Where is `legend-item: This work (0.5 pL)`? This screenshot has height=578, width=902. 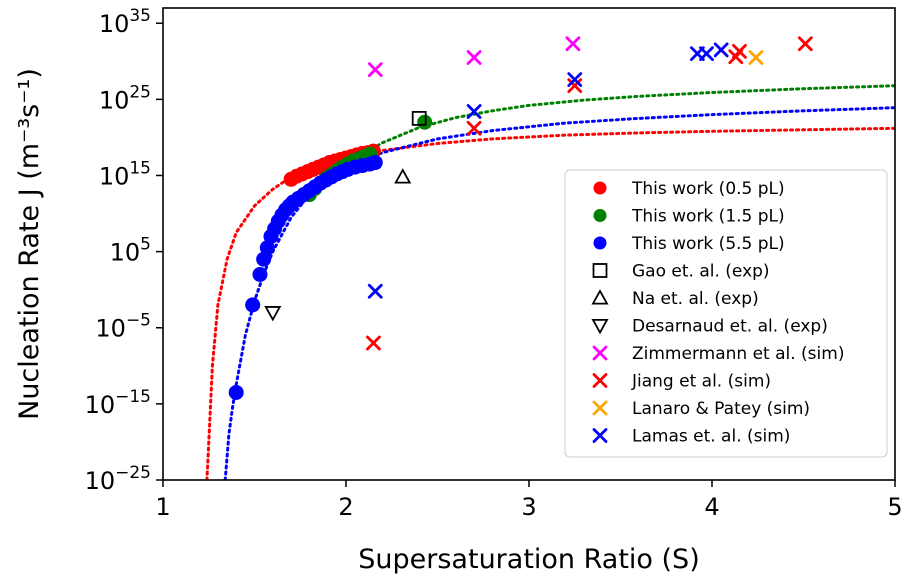
legend-item: This work (0.5 pL) is located at coordinates (689, 189).